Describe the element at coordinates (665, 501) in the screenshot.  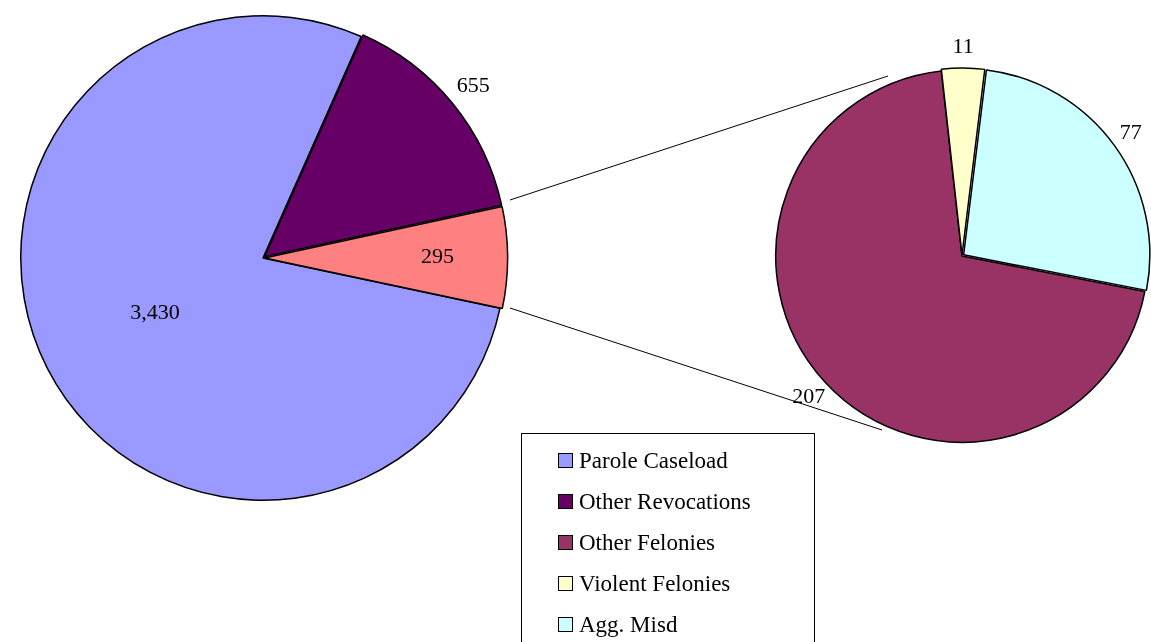
I see `legend-label: Other Revocations` at that location.